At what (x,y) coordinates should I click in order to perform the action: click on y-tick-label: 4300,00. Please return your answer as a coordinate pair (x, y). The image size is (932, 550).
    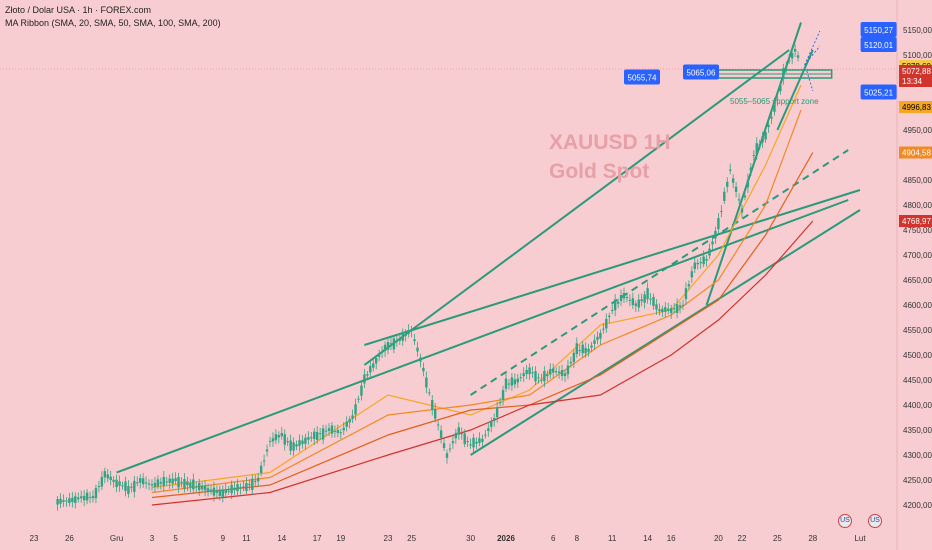
    Looking at the image, I should click on (917, 455).